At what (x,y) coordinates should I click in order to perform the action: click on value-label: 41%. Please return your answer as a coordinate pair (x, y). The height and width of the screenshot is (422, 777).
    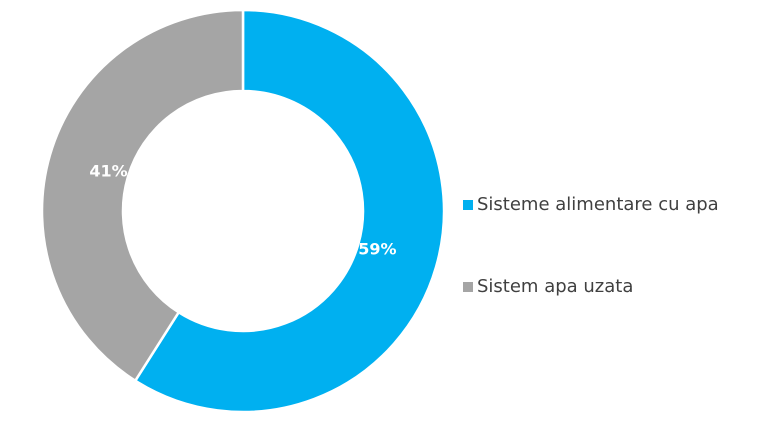
    Looking at the image, I should click on (108, 170).